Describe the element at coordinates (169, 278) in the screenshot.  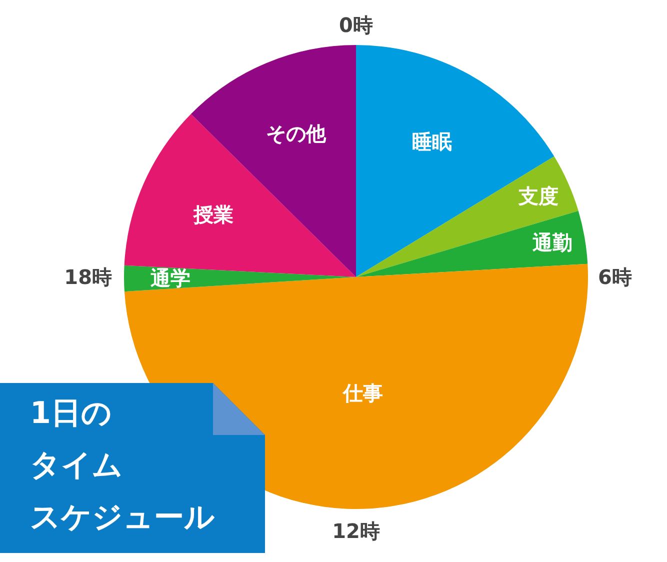
I see `slice-label: 通学` at that location.